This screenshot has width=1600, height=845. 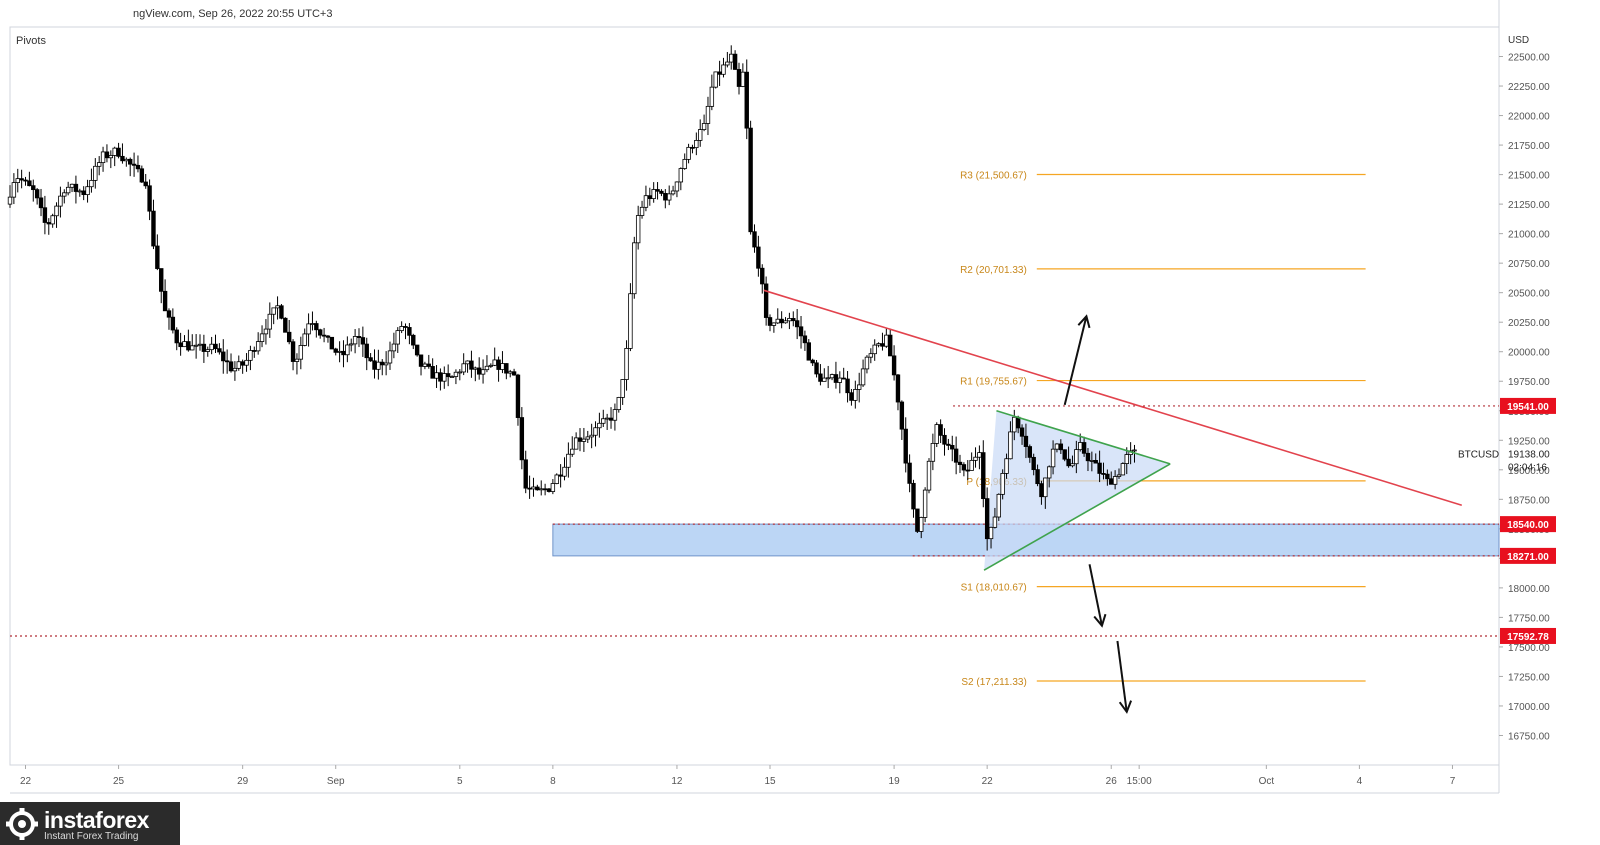 What do you see at coordinates (1529, 500) in the screenshot?
I see `y-tick-label: 18750.00` at bounding box center [1529, 500].